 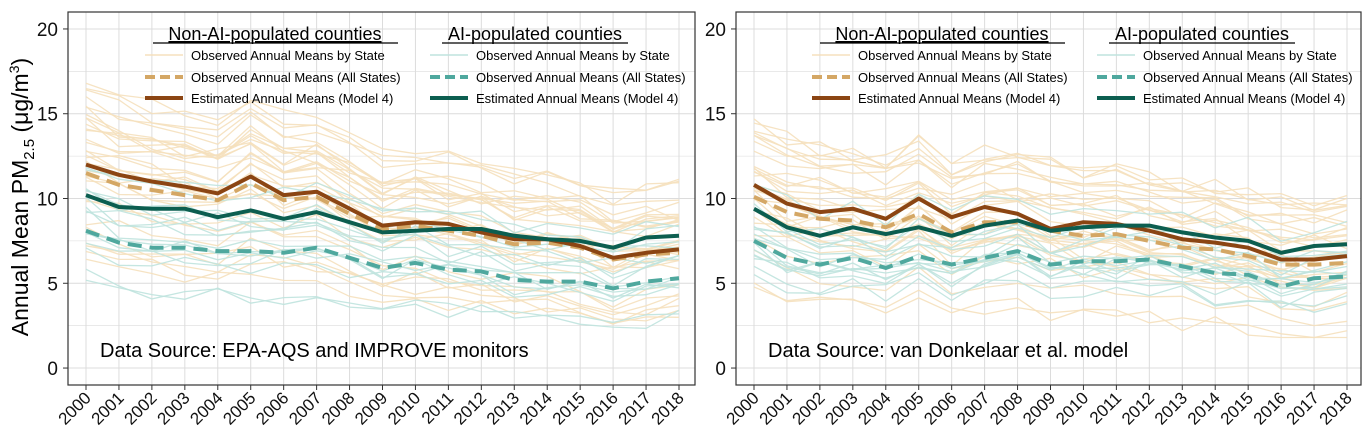 I want to click on legend-title-ai: AI-populated counties, so click(x=535, y=34).